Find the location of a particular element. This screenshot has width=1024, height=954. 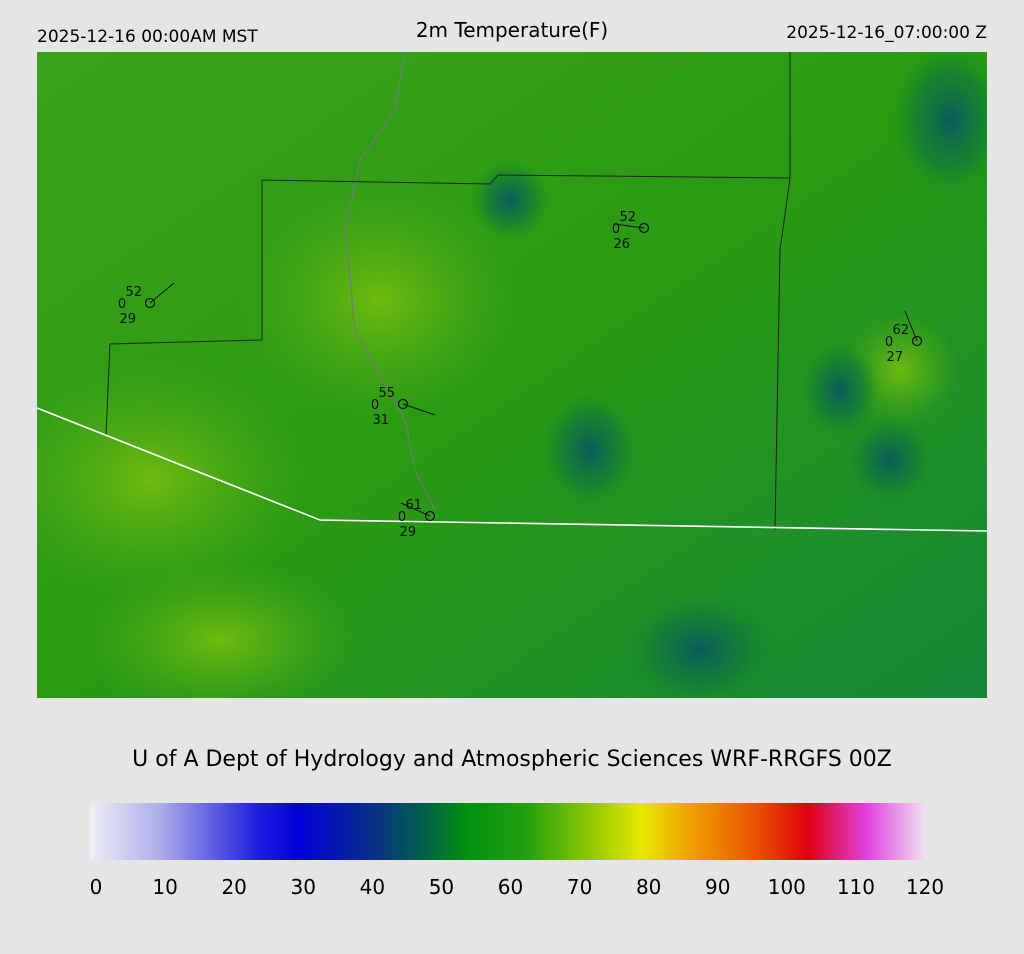

colorbar-tick-label: 20 is located at coordinates (233, 887).